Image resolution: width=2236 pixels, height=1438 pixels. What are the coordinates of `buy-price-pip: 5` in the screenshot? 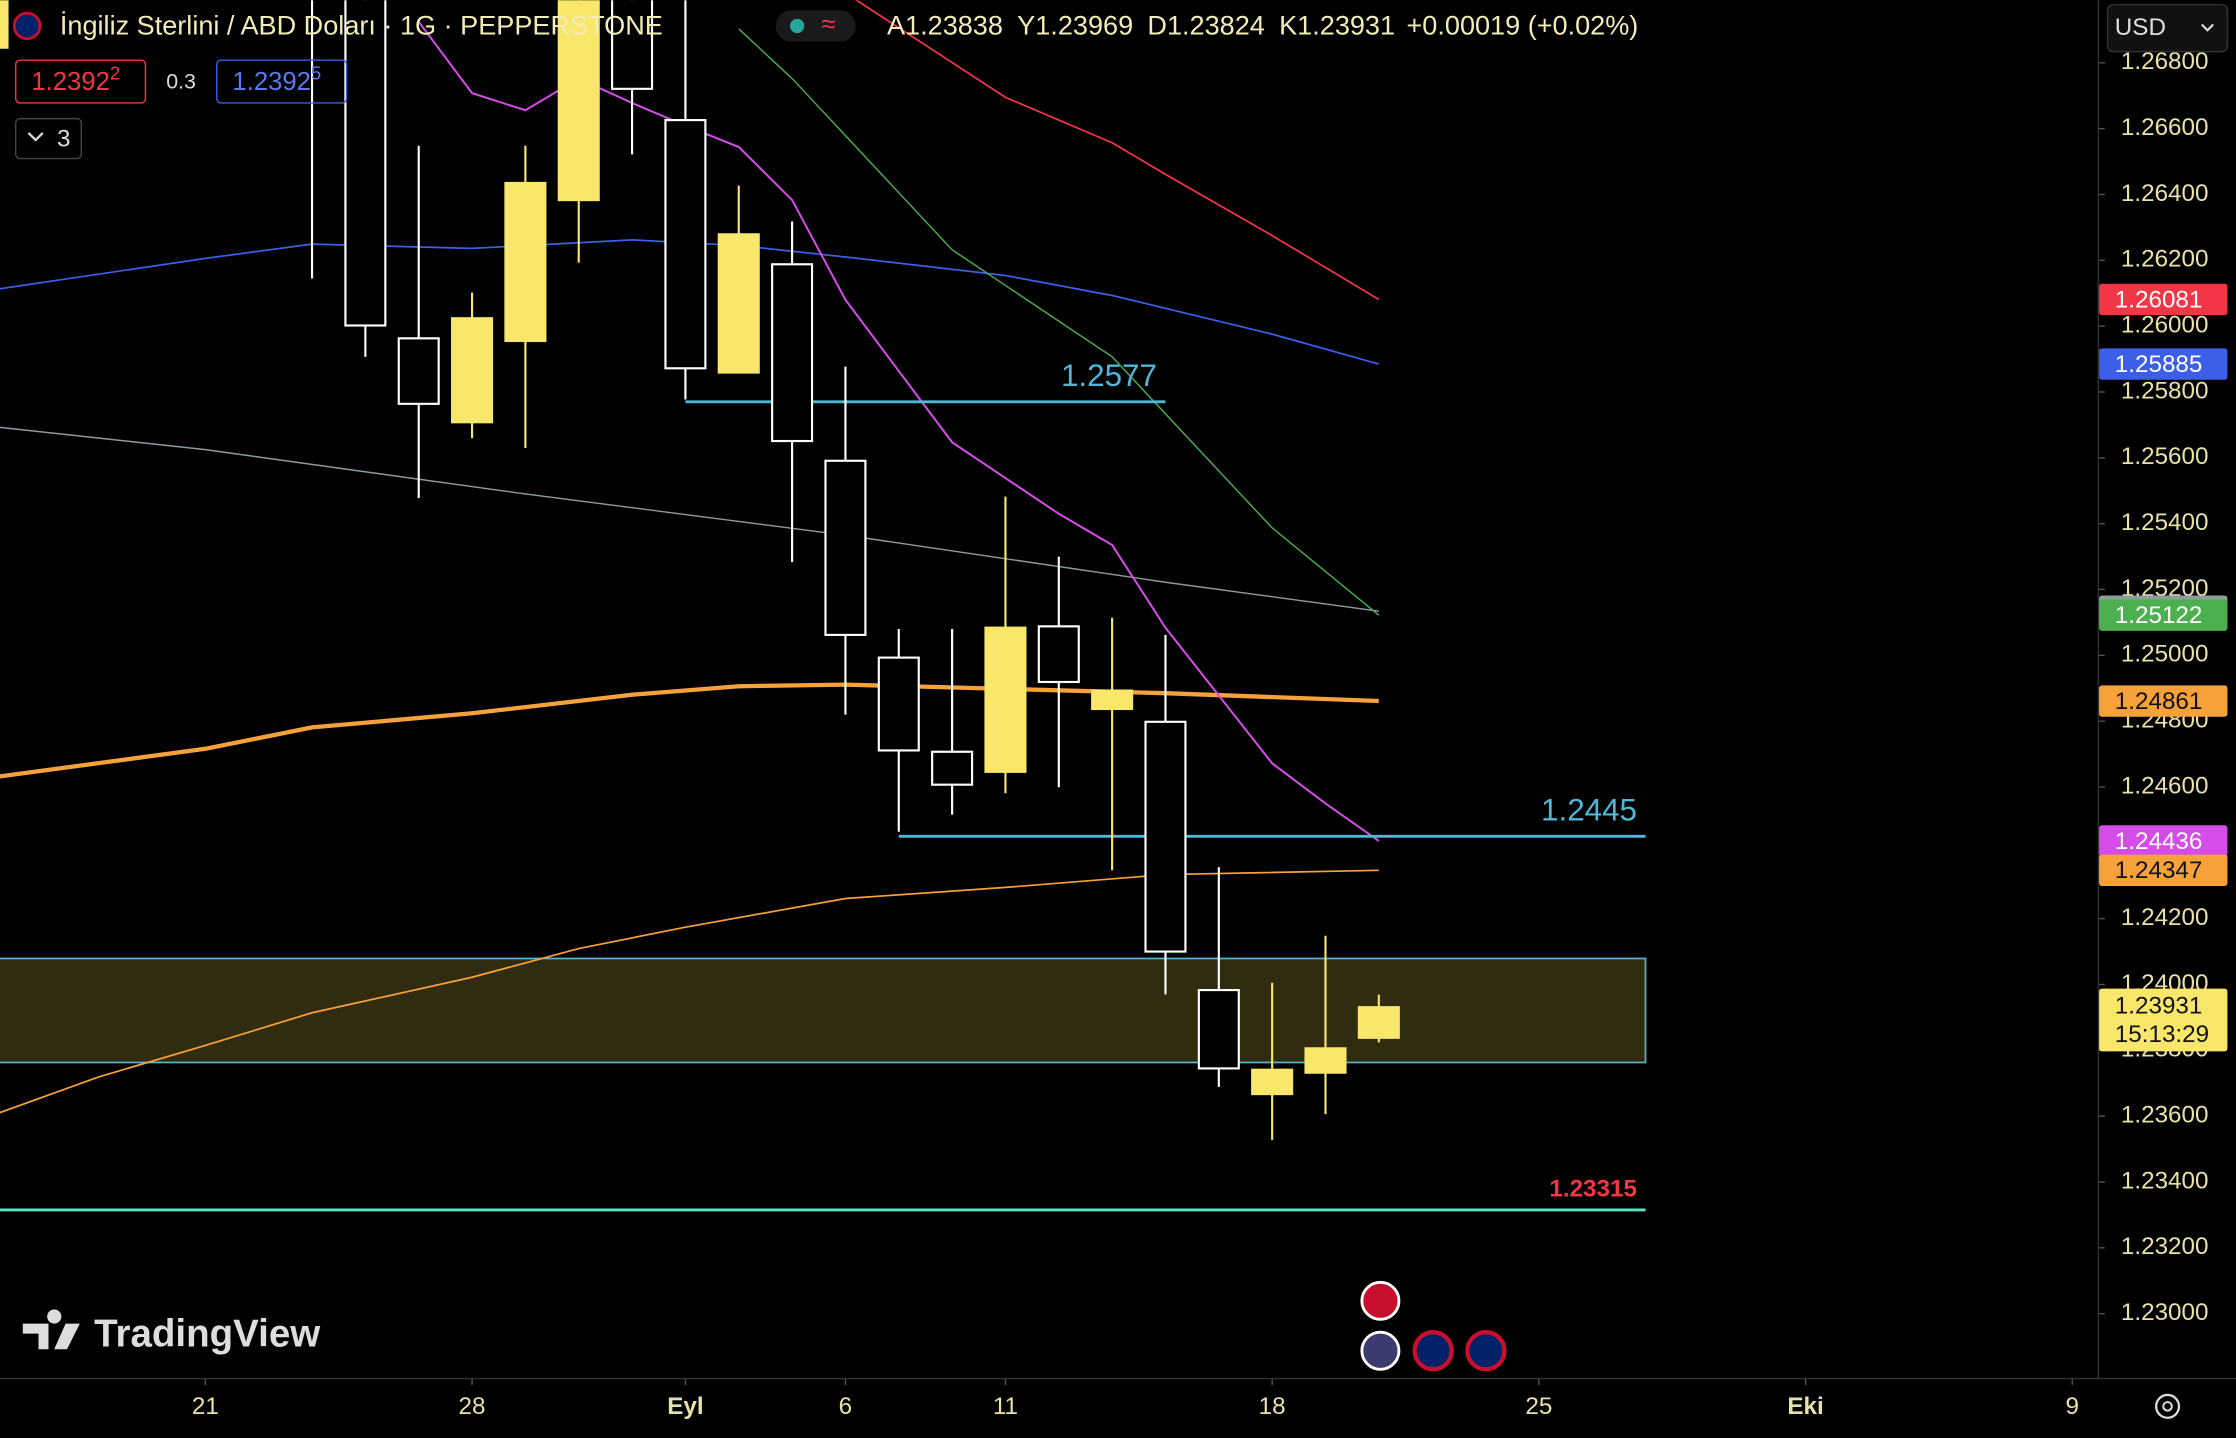 It's located at (316, 72).